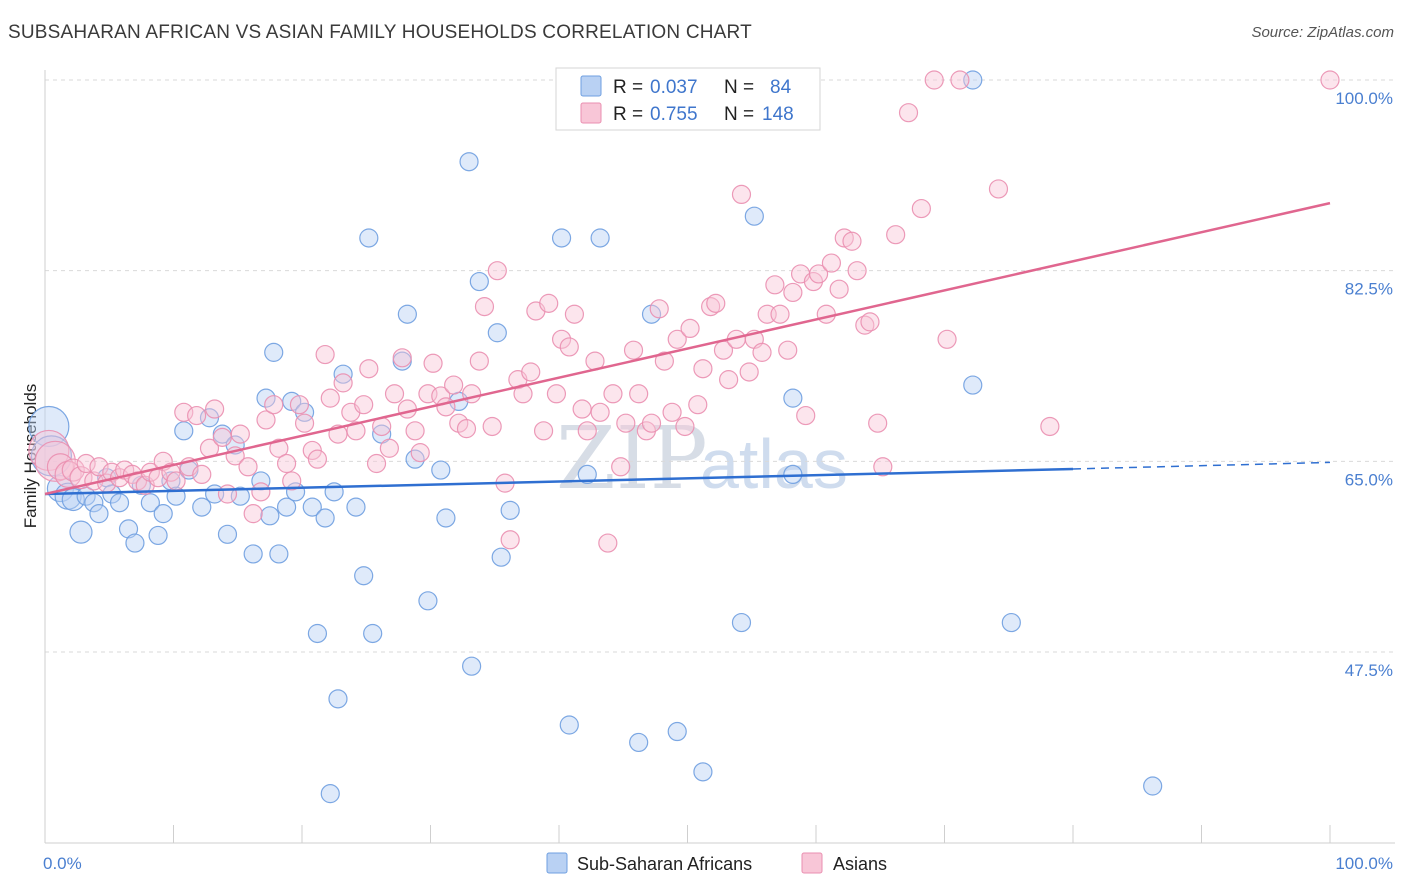 The height and width of the screenshot is (892, 1406). Describe the element at coordinates (1364, 384) in the screenshot. I see `y-tick-labels: 47.5% 65.0% 82.5% 100.0%` at that location.